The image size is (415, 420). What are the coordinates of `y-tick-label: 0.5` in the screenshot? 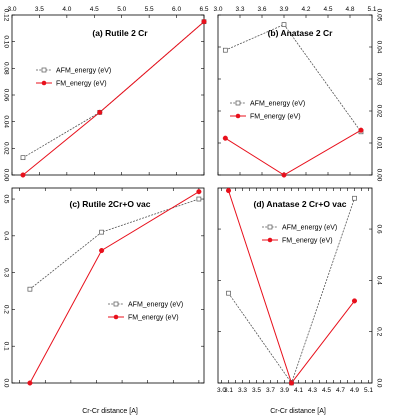 It's located at (5, 199).